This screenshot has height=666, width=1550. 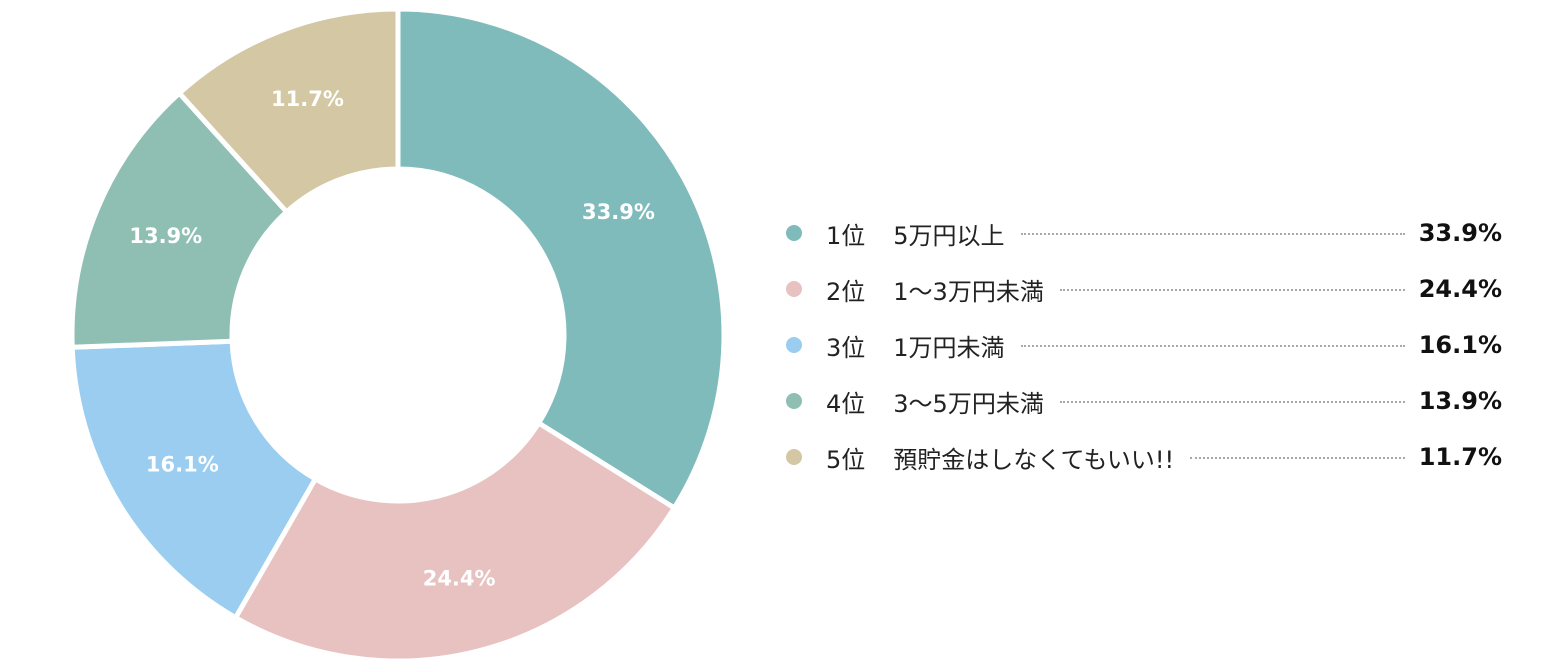 What do you see at coordinates (618, 212) in the screenshot?
I see `slice-value-label-1: 33.9%` at bounding box center [618, 212].